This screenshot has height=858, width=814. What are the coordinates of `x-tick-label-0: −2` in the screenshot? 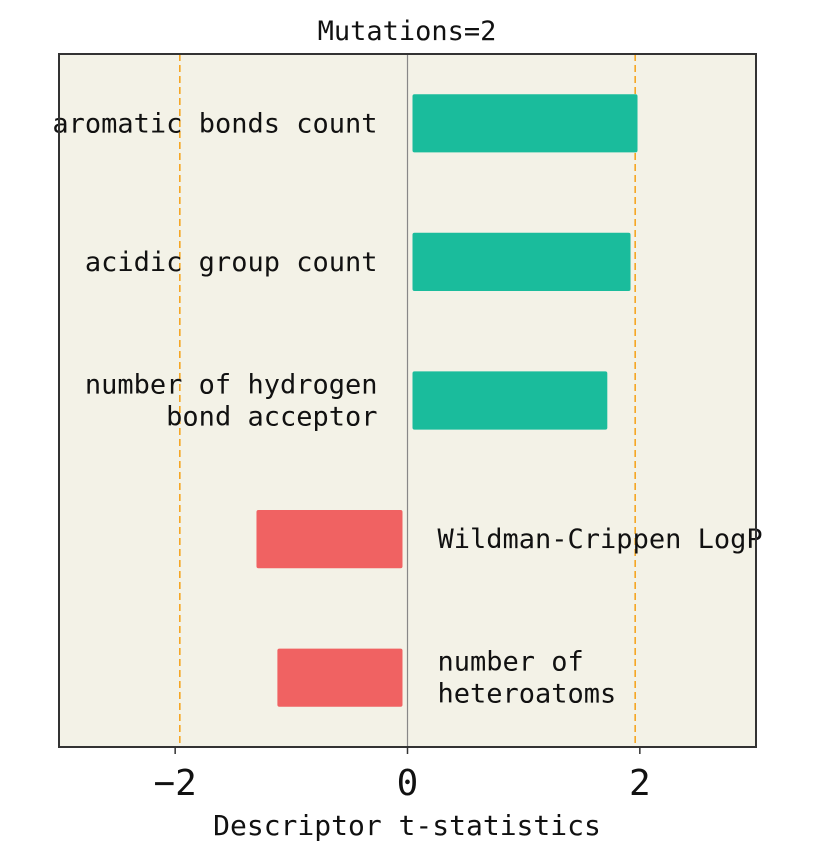 It's located at (174, 783).